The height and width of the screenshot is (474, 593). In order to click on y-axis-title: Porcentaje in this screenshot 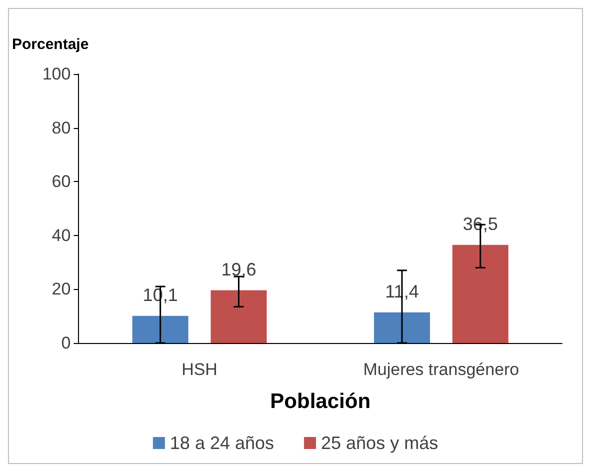, I will do `click(50, 44)`.